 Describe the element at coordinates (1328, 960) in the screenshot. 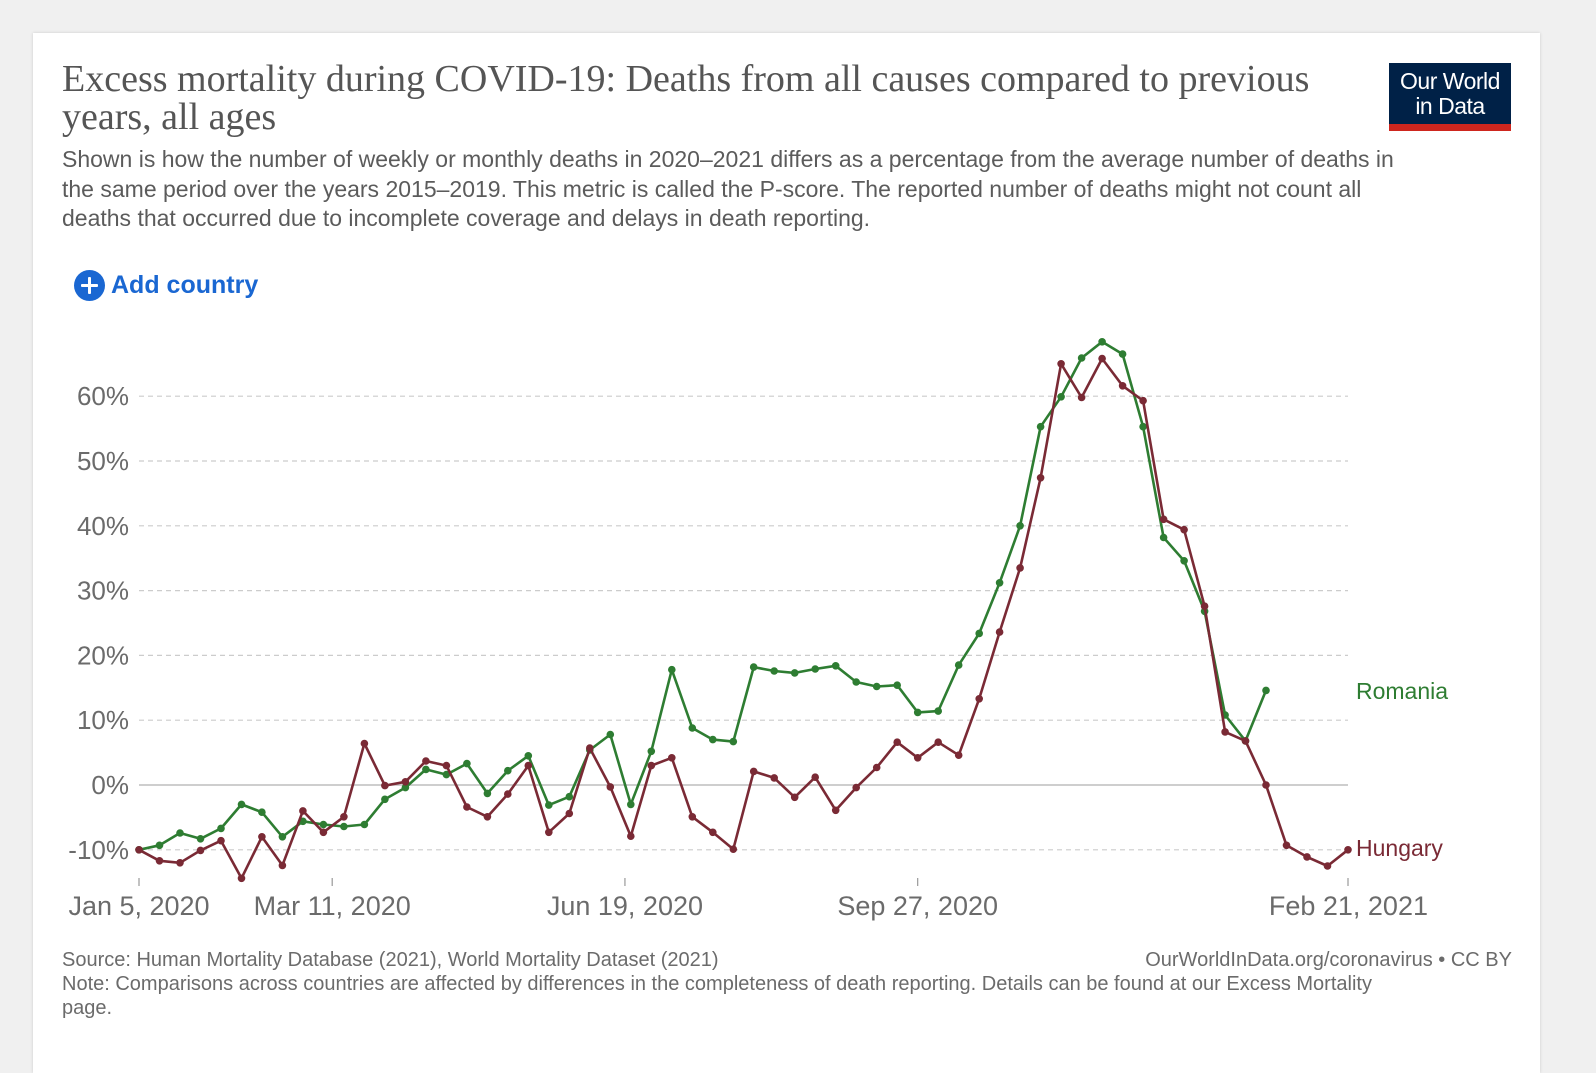

I see `license-link: OurWorldInData.org/coronavirus • CC BY` at that location.